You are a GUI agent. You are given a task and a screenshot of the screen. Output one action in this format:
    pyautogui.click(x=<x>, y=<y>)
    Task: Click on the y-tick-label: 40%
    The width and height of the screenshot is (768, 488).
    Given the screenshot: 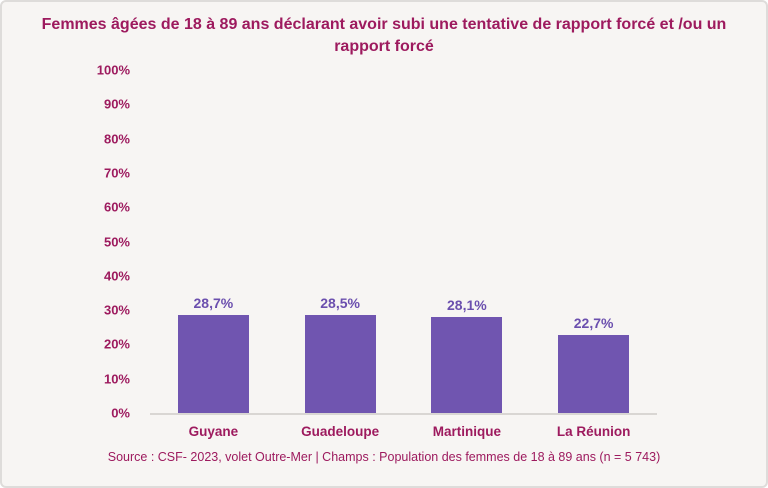 What is the action you would take?
    pyautogui.click(x=116, y=276)
    